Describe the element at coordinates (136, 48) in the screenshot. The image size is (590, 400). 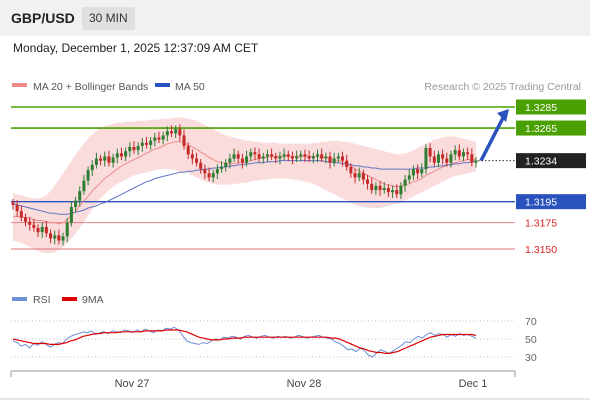
I see `chart-datetime: Monday, December 1, 2025 12:37:09 AM CET` at that location.